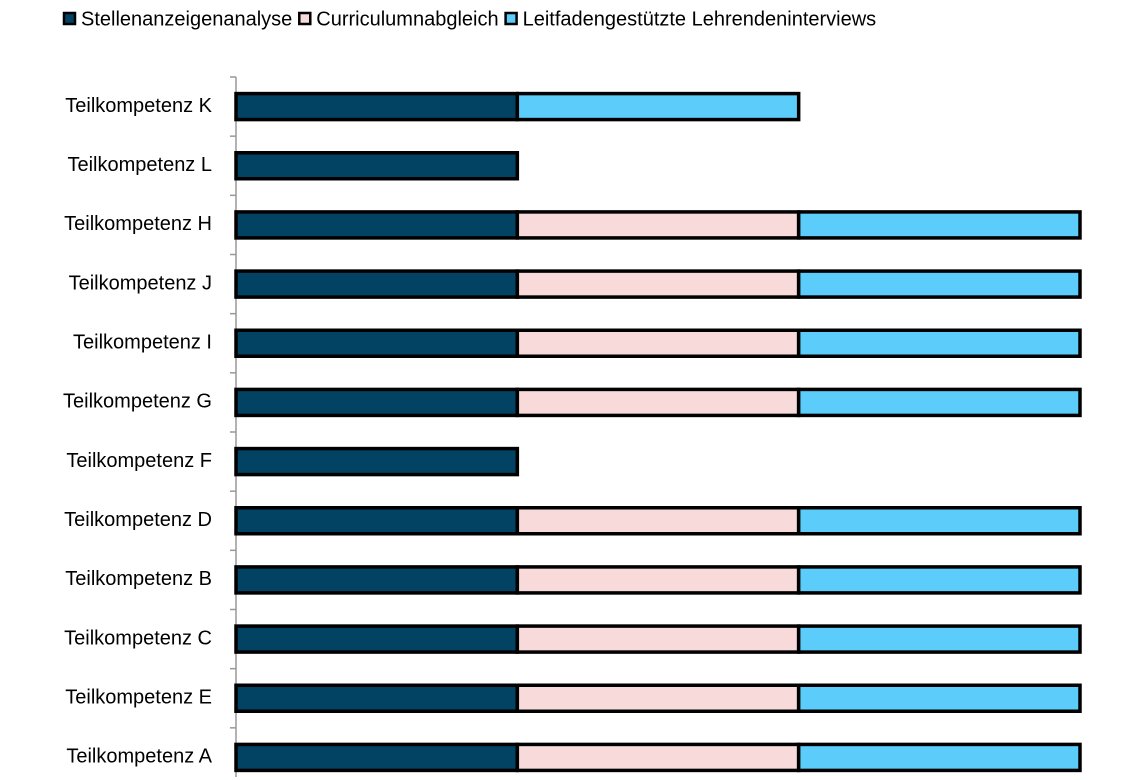  Describe the element at coordinates (140, 283) in the screenshot. I see `y-tick-label: Teilkompetenz J` at that location.